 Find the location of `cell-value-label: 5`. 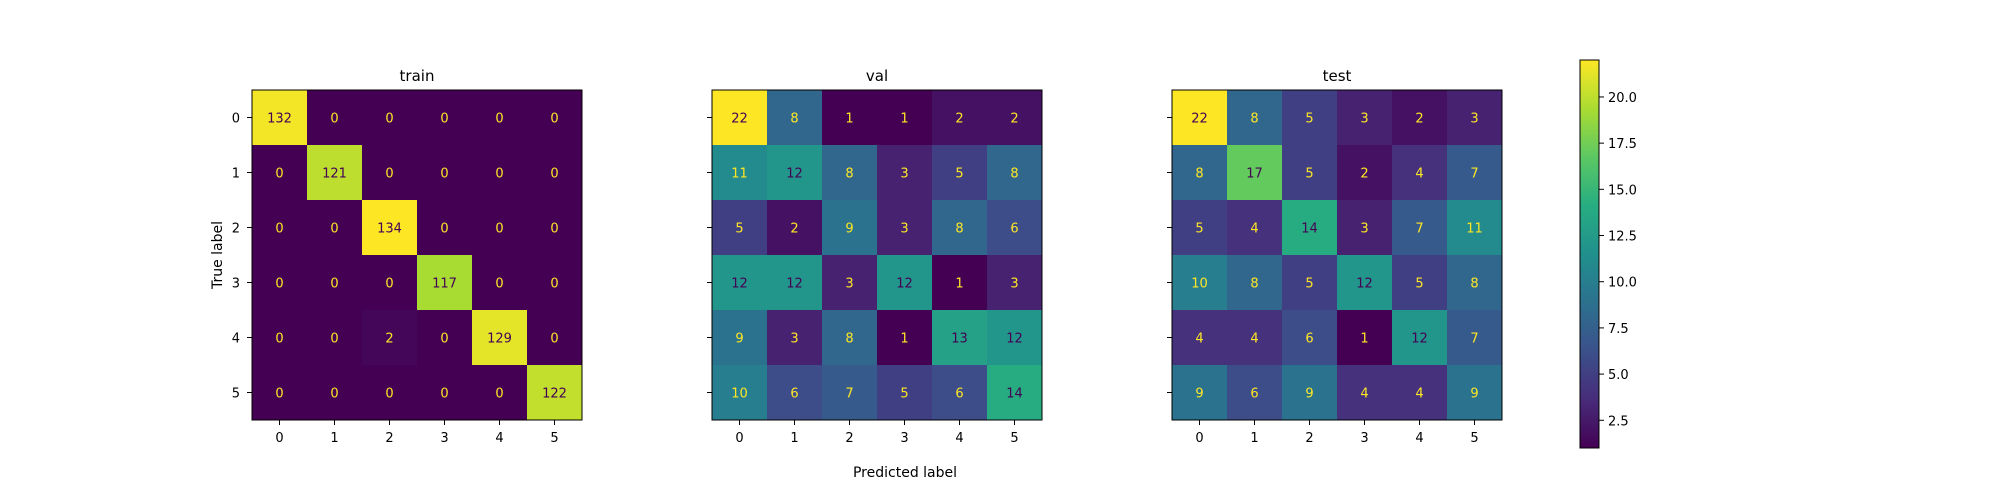

cell-value-label: 5 is located at coordinates (1309, 119).